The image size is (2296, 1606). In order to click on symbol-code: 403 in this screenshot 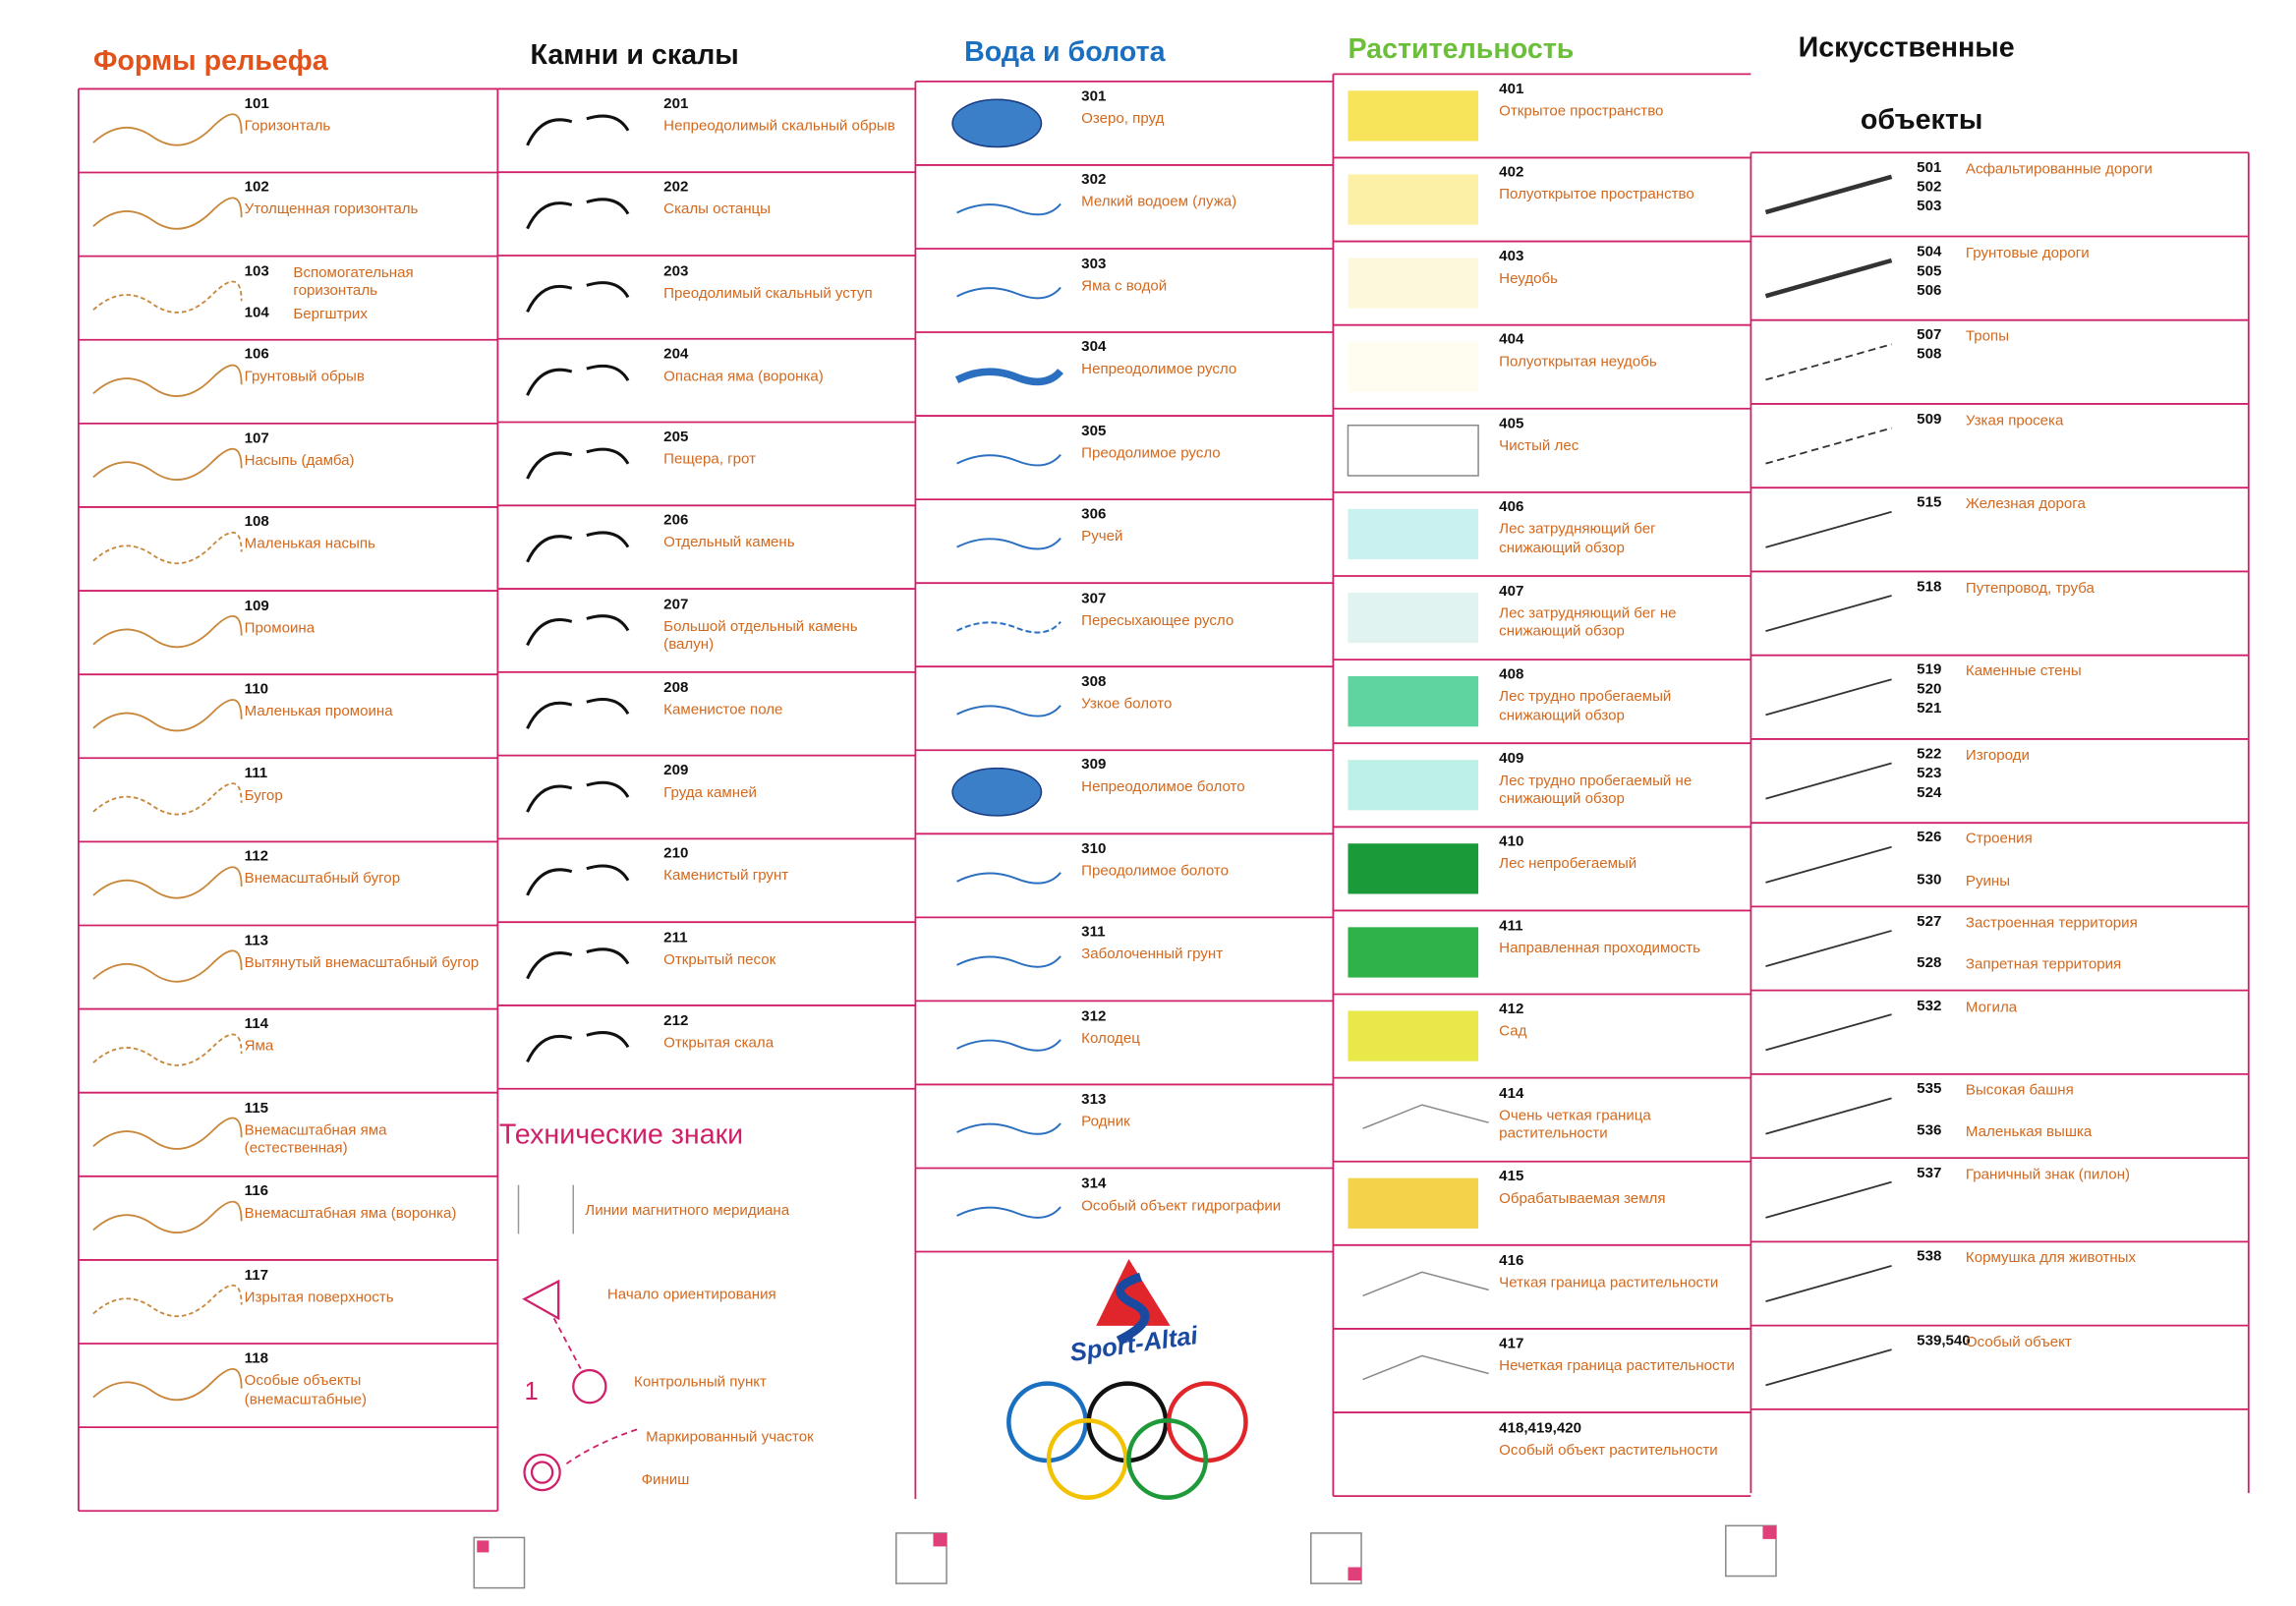, I will do `click(1512, 257)`.